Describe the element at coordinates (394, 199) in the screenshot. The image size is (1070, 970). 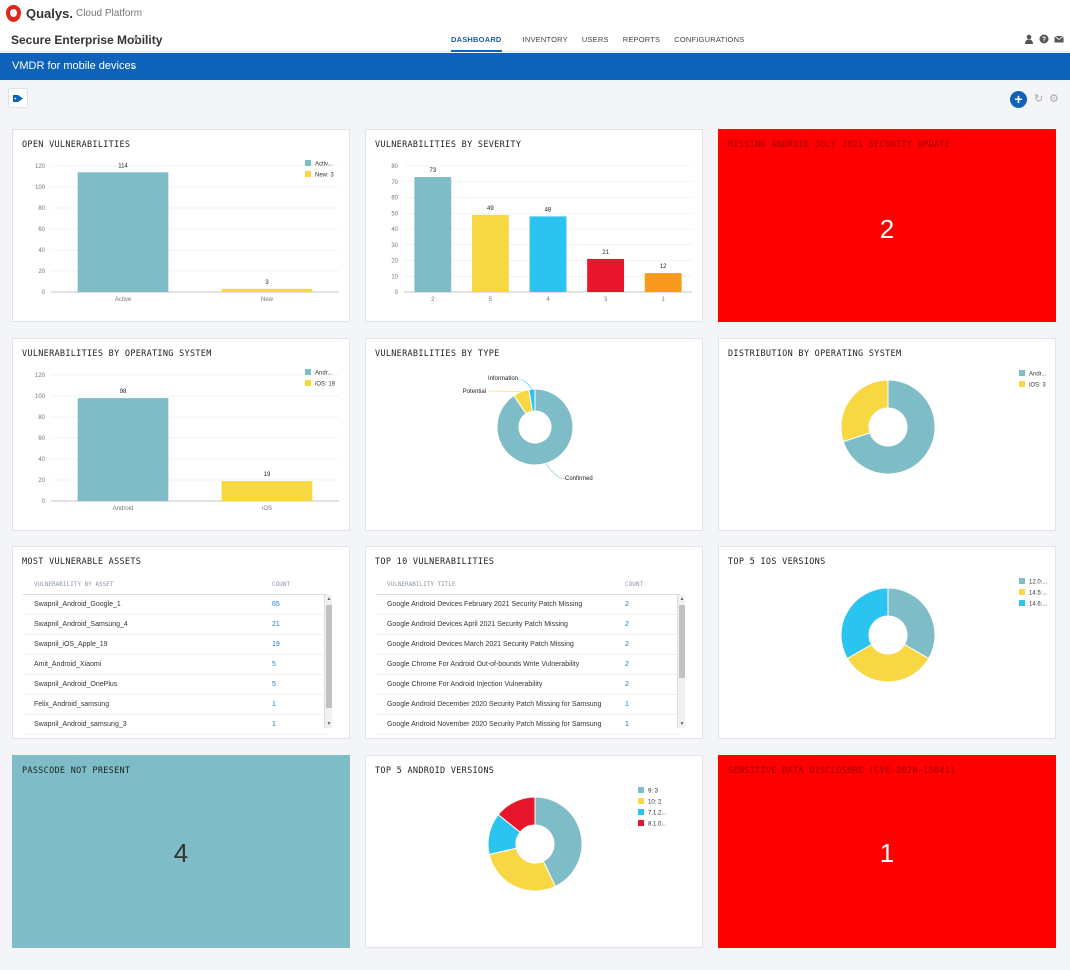
I see `y-tick-label: 60` at that location.